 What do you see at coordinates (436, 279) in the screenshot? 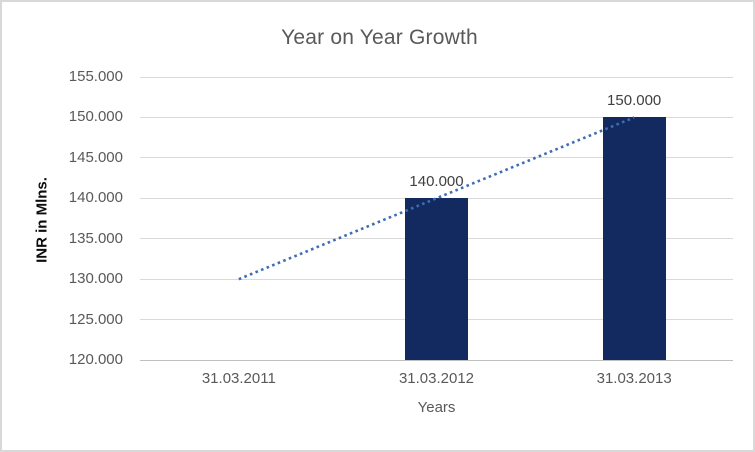
I see `bar-31.03.2012` at bounding box center [436, 279].